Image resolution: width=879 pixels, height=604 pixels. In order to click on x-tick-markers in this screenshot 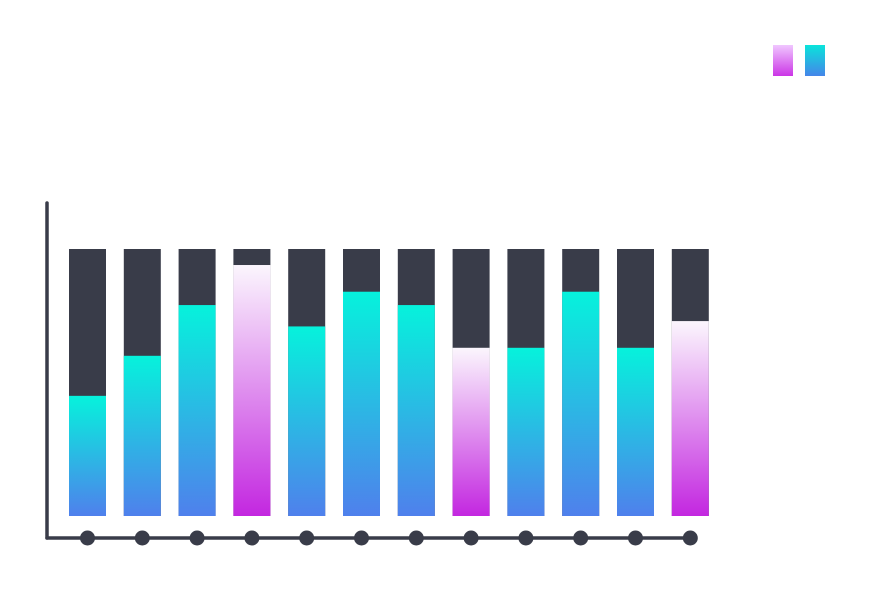, I will do `click(389, 538)`.